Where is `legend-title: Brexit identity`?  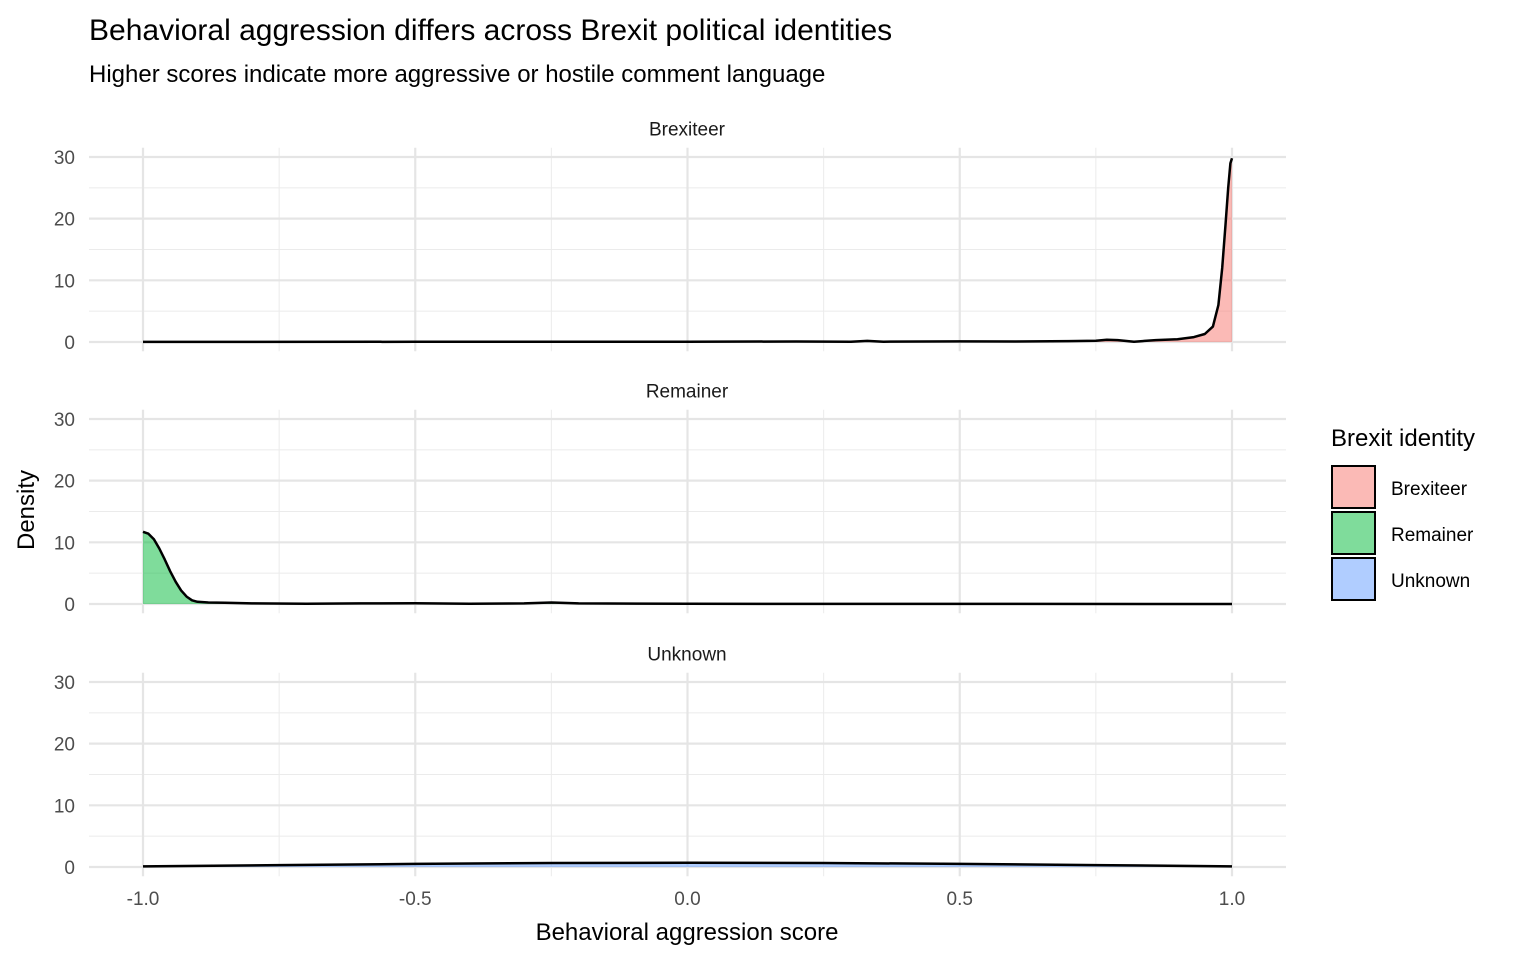
legend-title: Brexit identity is located at coordinates (1403, 438).